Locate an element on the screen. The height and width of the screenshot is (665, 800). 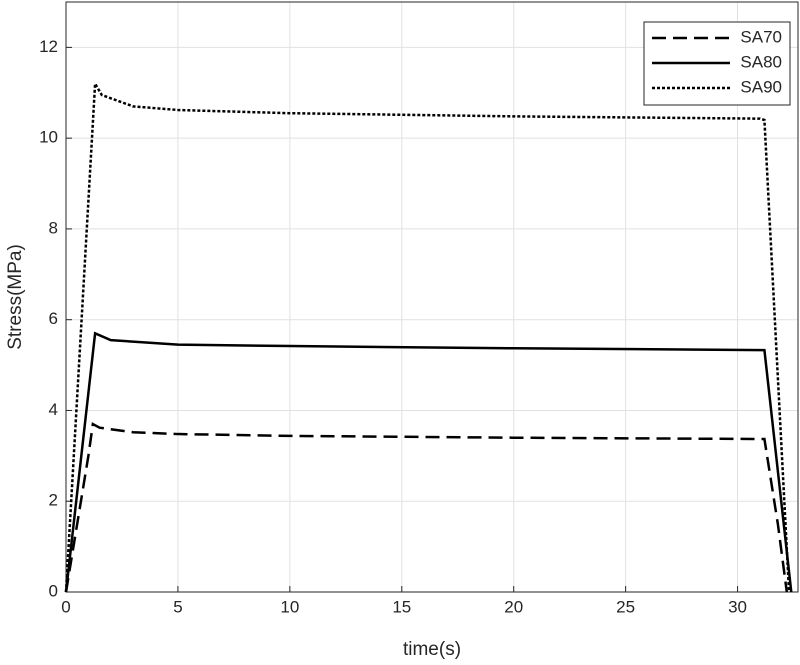
x-tick-label: 30 is located at coordinates (737, 606).